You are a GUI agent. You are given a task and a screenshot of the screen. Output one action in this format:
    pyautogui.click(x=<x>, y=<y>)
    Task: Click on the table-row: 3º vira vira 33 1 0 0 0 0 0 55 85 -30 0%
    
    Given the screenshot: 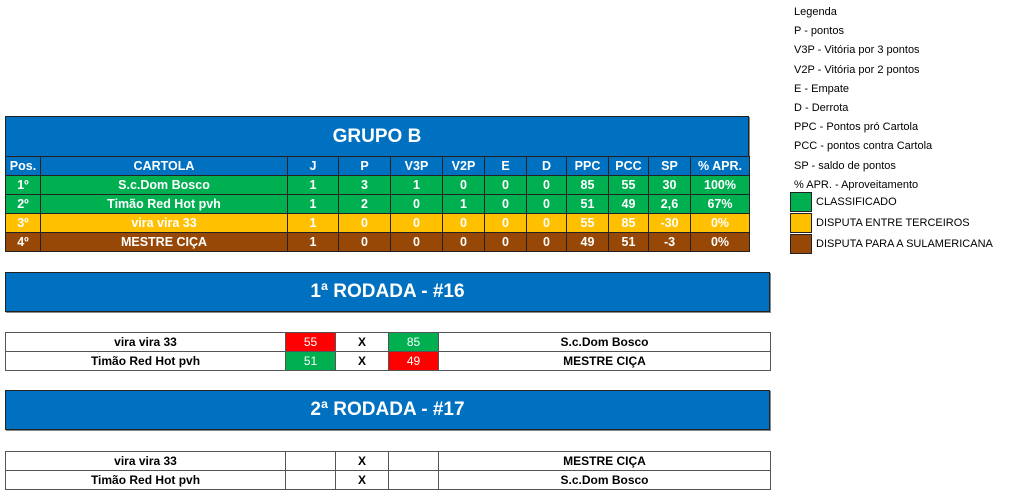 What is the action you would take?
    pyautogui.click(x=377, y=223)
    